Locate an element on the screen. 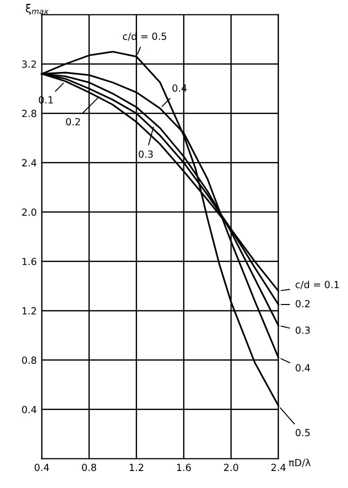 The height and width of the screenshot is (488, 348). legend-label: c/d = 0.1 is located at coordinates (317, 284).